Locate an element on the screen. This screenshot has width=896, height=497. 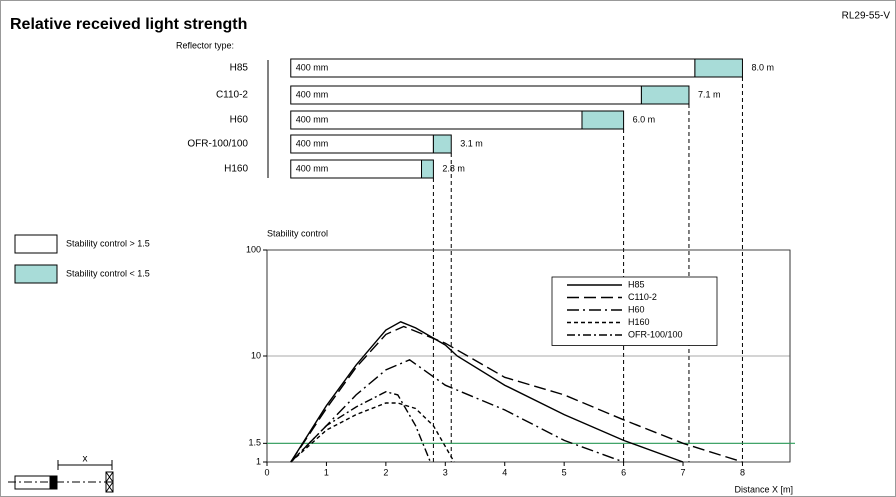
legend-label: Stability control > 1.5 is located at coordinates (108, 243).